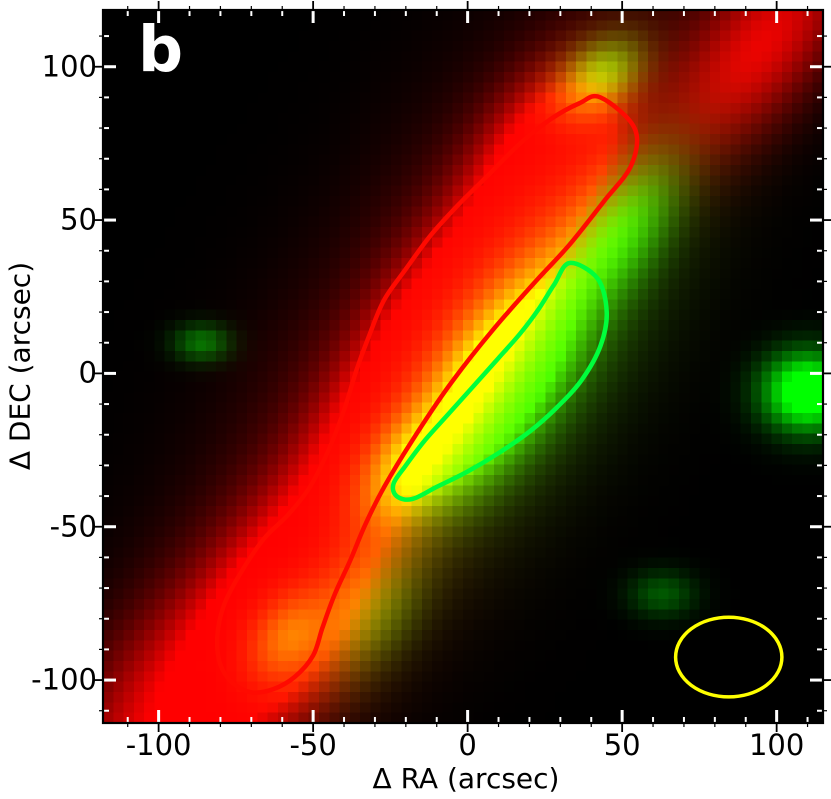 Image resolution: width=831 pixels, height=799 pixels. Describe the element at coordinates (73, 526) in the screenshot. I see `y-tick-label: -50` at that location.